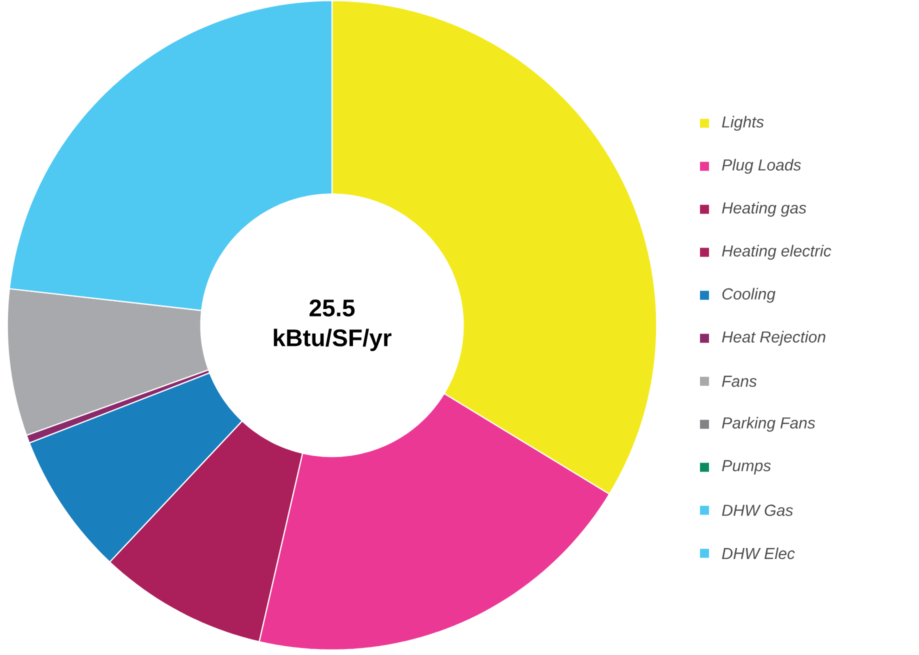 The height and width of the screenshot is (655, 919). What do you see at coordinates (749, 295) in the screenshot?
I see `legend-label: Cooling` at bounding box center [749, 295].